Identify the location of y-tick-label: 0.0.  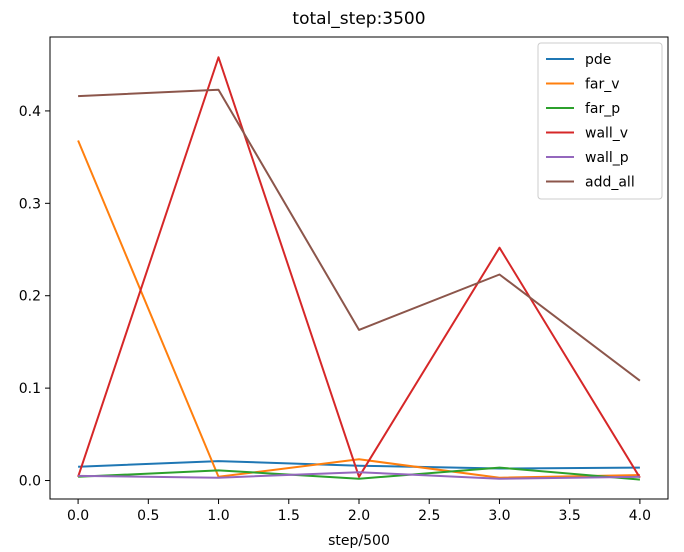
(30, 482).